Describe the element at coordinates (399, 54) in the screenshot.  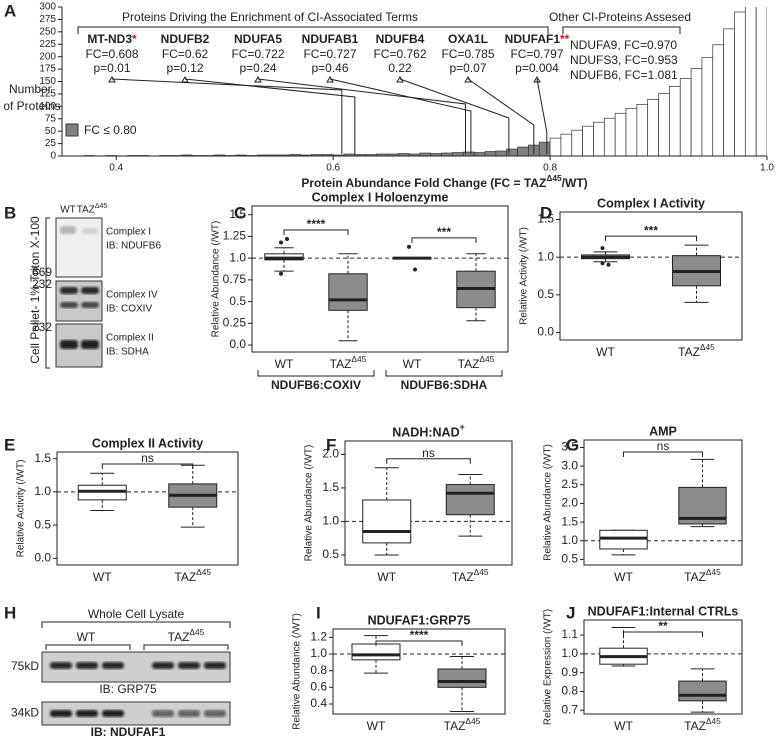
I see `fc-label: FC=0.762` at that location.